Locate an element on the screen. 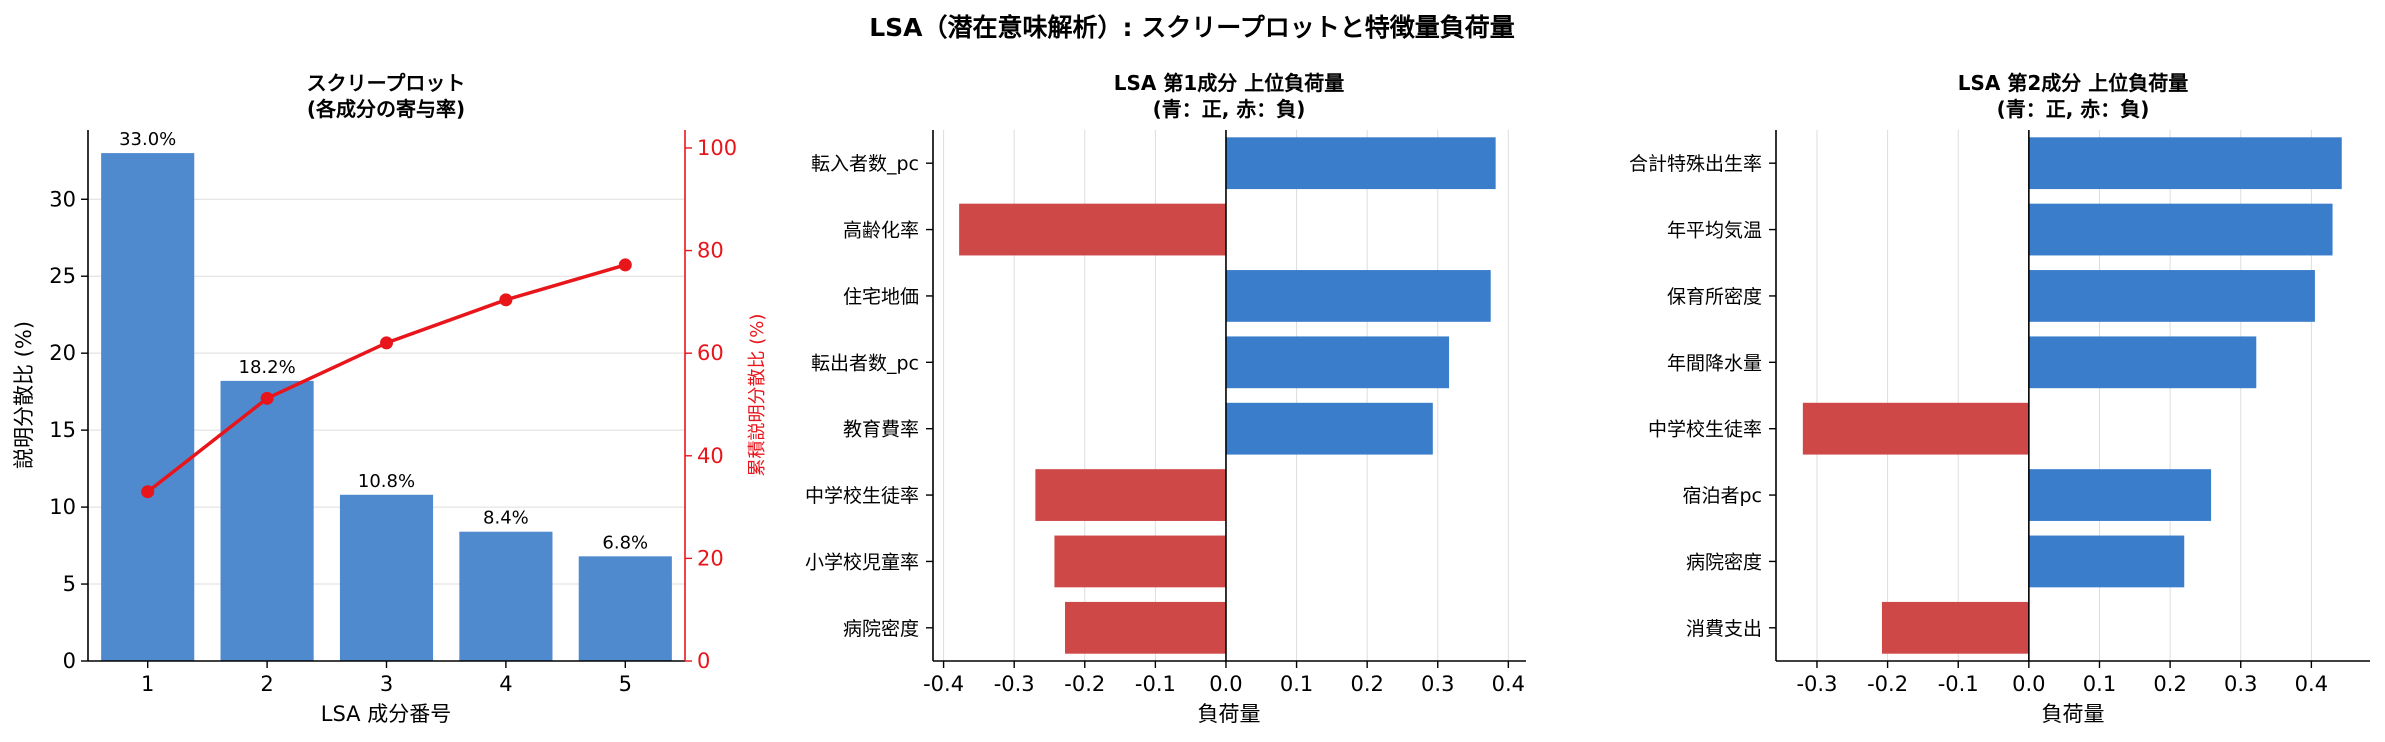  scree-bar-value-label: 8.4% is located at coordinates (506, 518).